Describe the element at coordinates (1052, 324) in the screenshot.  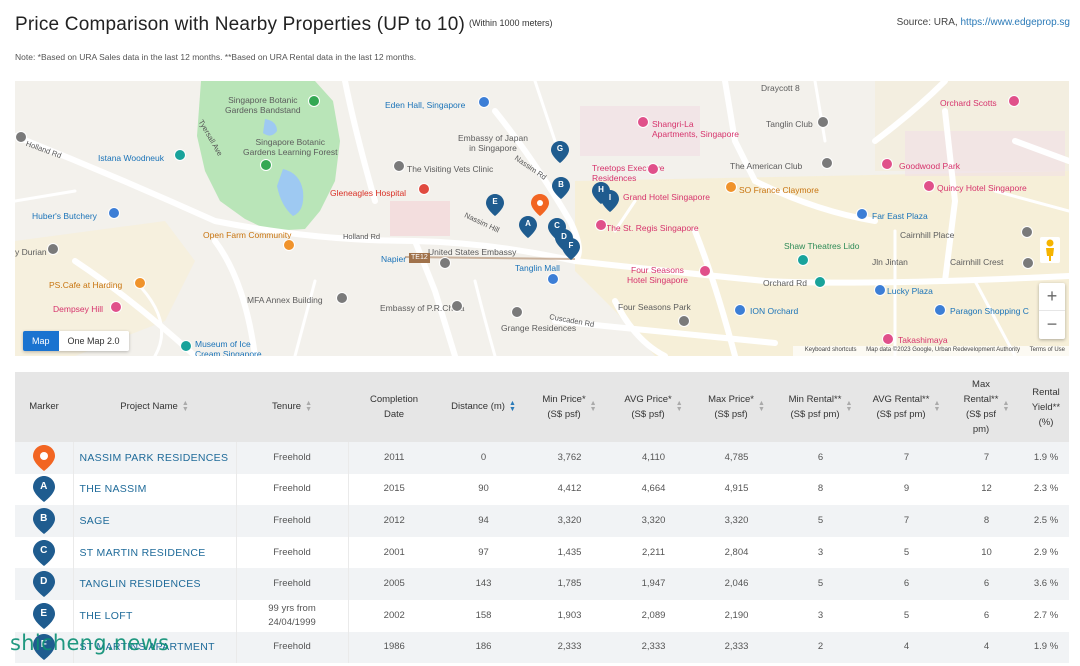
I see `zoom-out-button: −` at that location.